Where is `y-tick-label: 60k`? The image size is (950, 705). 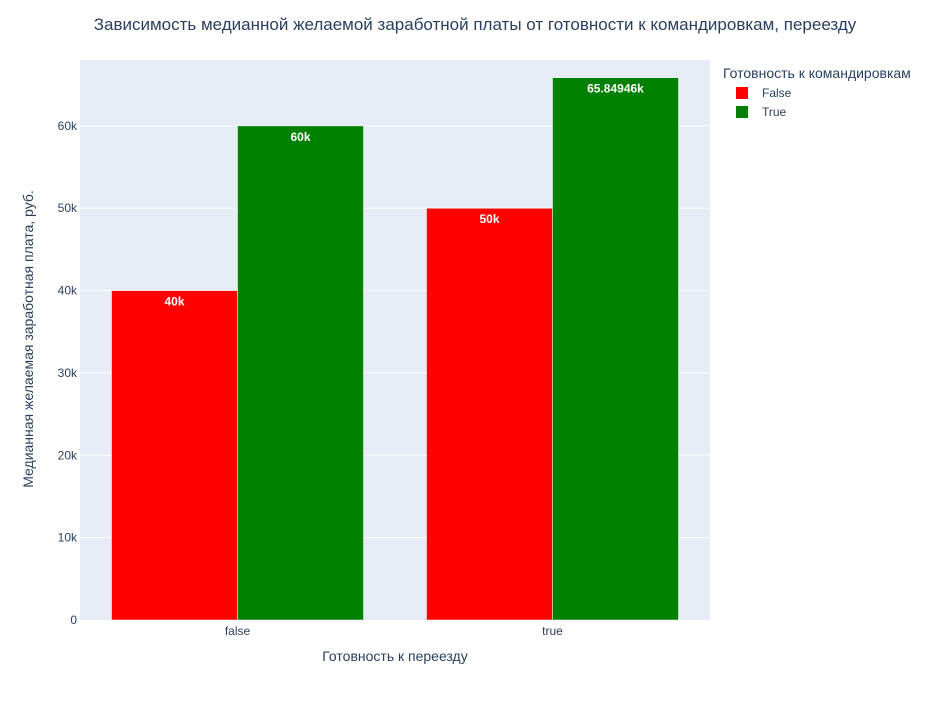 y-tick-label: 60k is located at coordinates (68, 126).